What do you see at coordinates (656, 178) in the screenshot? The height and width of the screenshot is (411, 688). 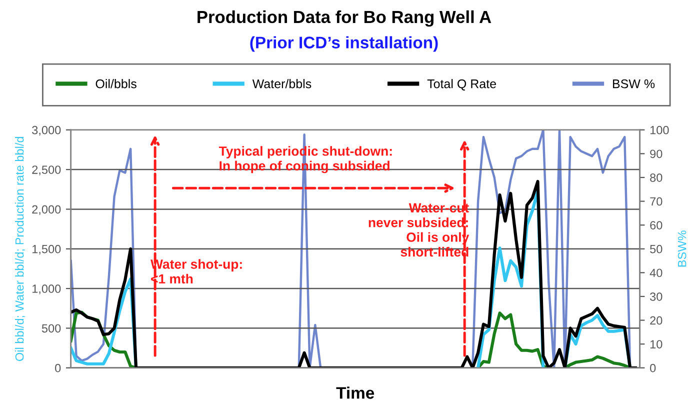 I see `y2-tick-label: 80` at bounding box center [656, 178].